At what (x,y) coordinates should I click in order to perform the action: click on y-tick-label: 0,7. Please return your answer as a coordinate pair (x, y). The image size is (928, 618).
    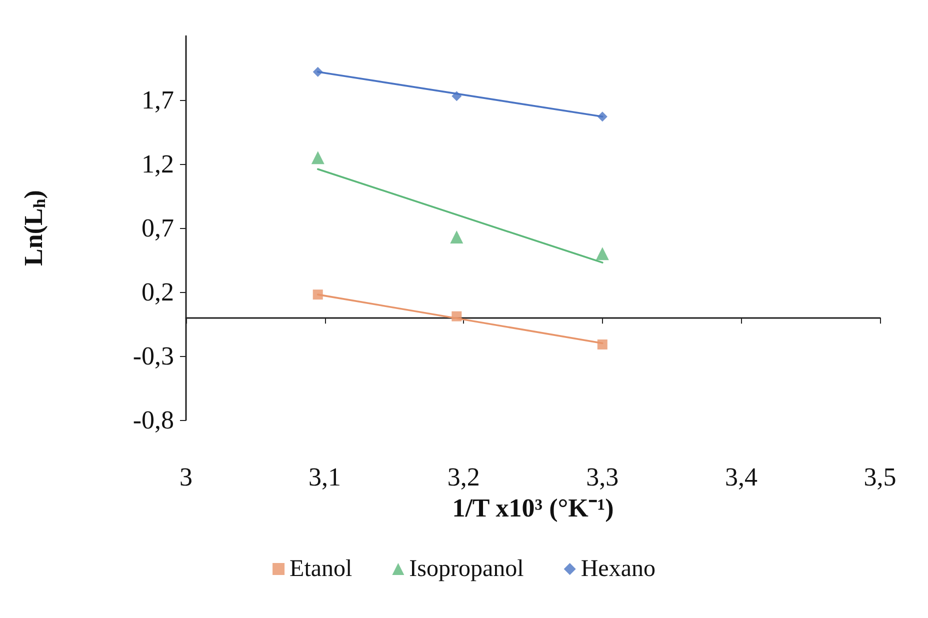
    Looking at the image, I should click on (158, 228).